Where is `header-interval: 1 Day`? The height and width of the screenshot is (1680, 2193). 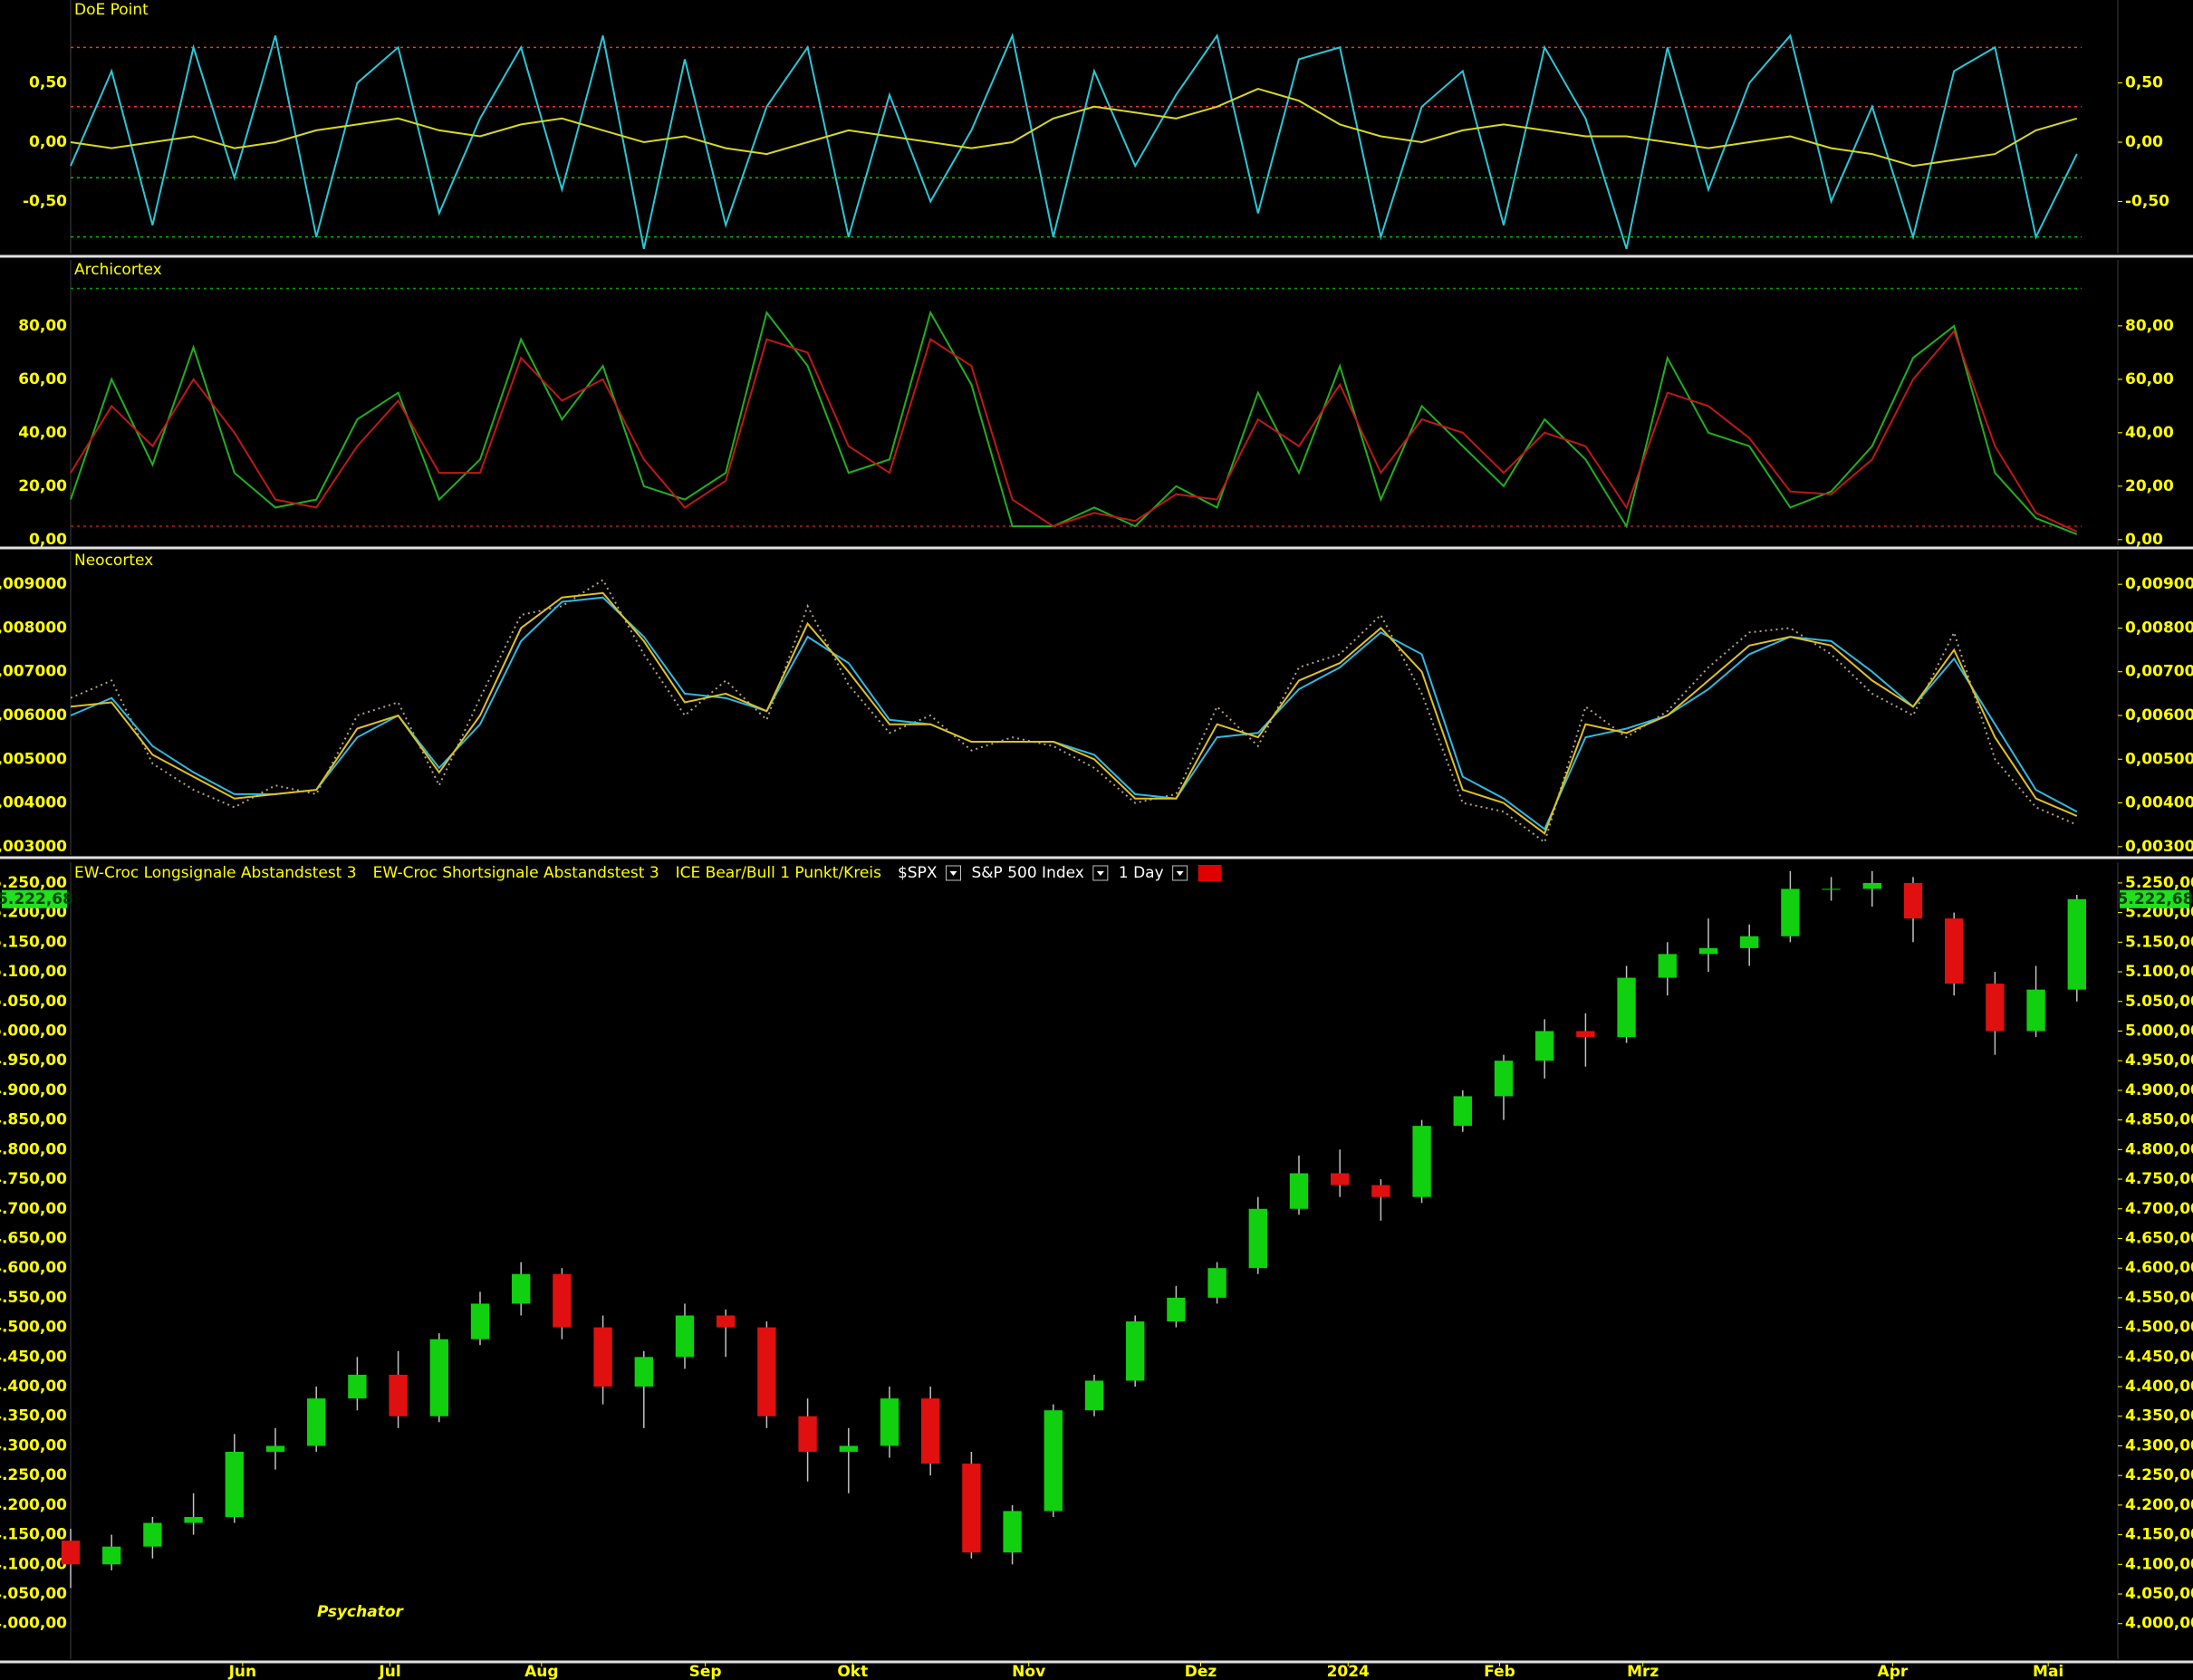 header-interval: 1 Day is located at coordinates (1141, 873).